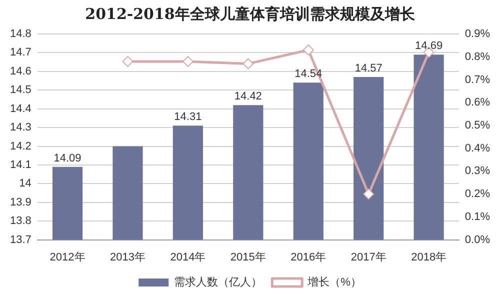 This screenshot has height=300, width=500. Describe the element at coordinates (248, 96) in the screenshot. I see `data-label: 14.42` at that location.